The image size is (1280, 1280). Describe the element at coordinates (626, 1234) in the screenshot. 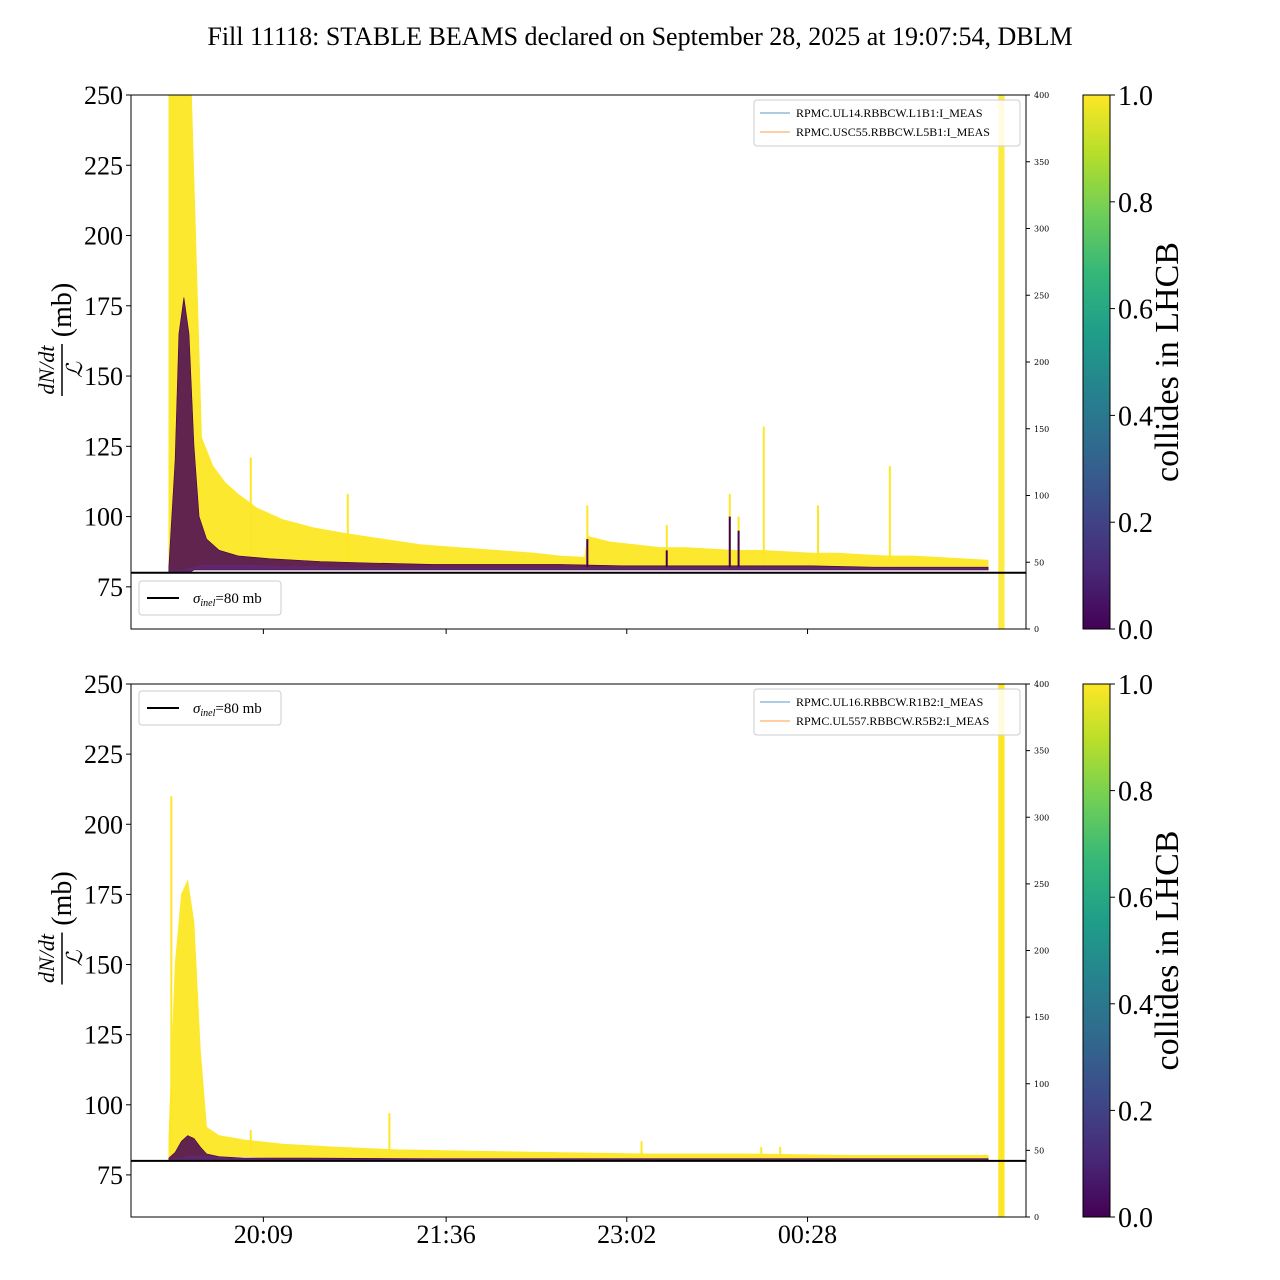

I see `xtick-label: 23:02` at that location.